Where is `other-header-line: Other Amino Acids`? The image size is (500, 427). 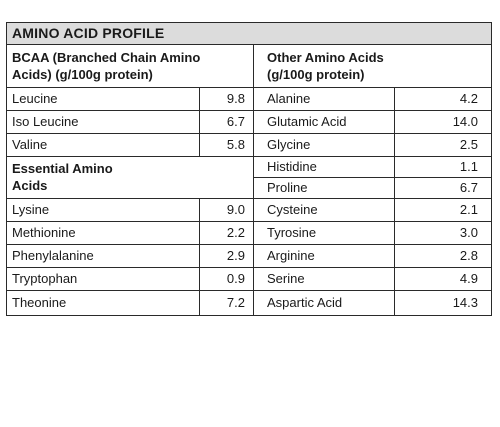
other-header-line: Other Amino Acids is located at coordinates (325, 57).